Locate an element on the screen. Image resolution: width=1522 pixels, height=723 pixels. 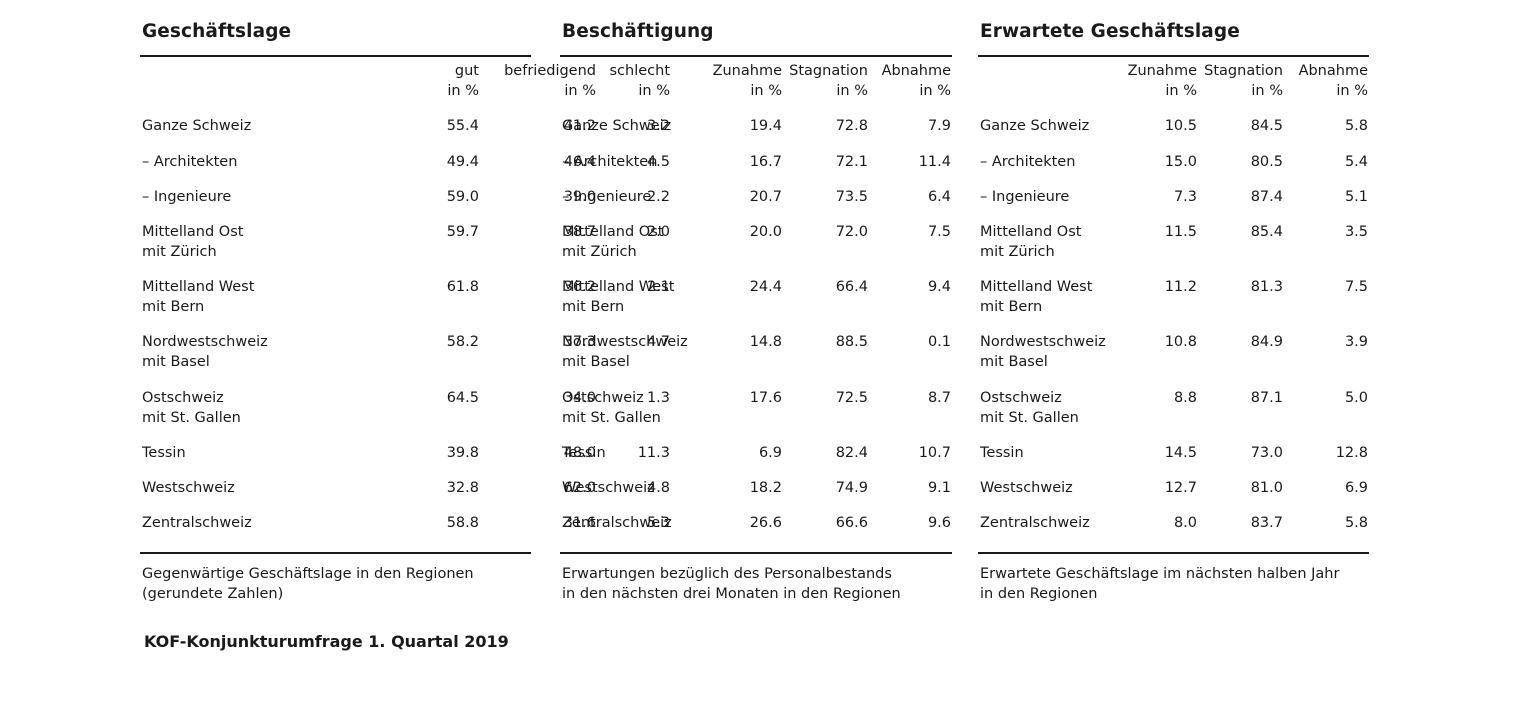
table-cell-value: 11.3 is located at coordinates (653, 453).